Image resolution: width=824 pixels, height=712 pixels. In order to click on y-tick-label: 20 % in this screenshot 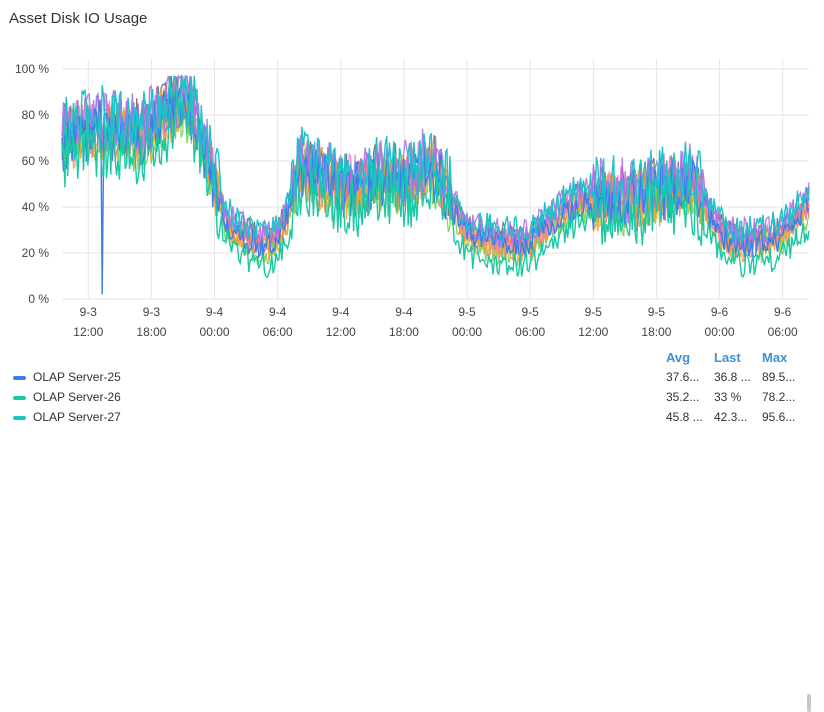, I will do `click(36, 253)`.